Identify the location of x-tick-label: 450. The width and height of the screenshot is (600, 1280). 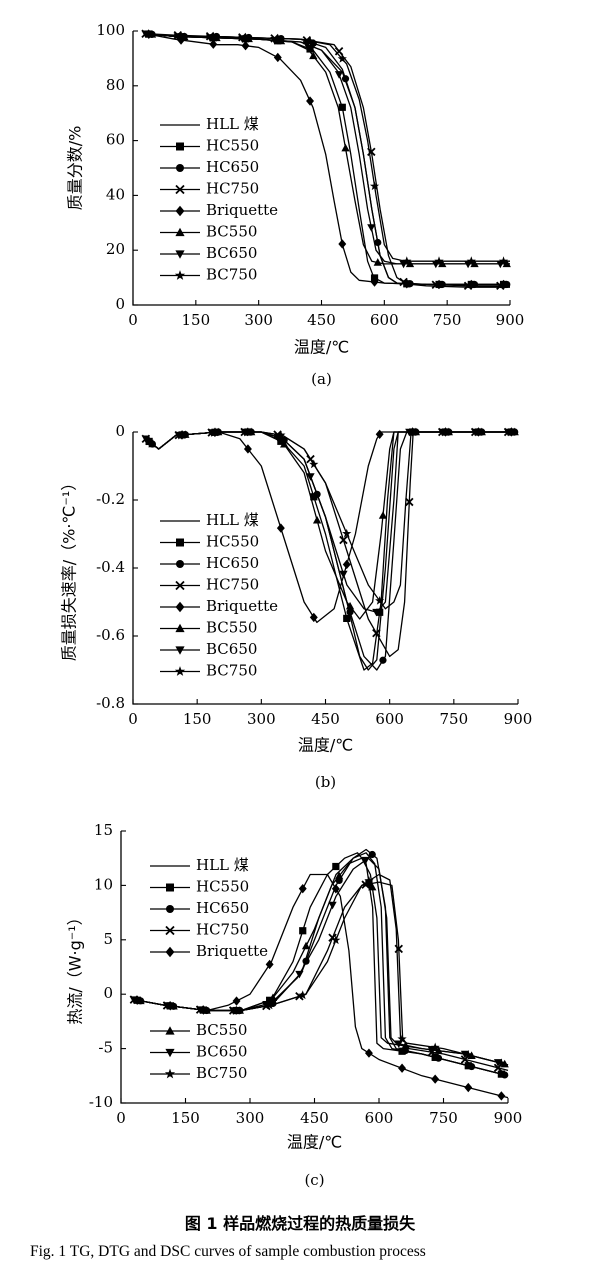
(314, 1118).